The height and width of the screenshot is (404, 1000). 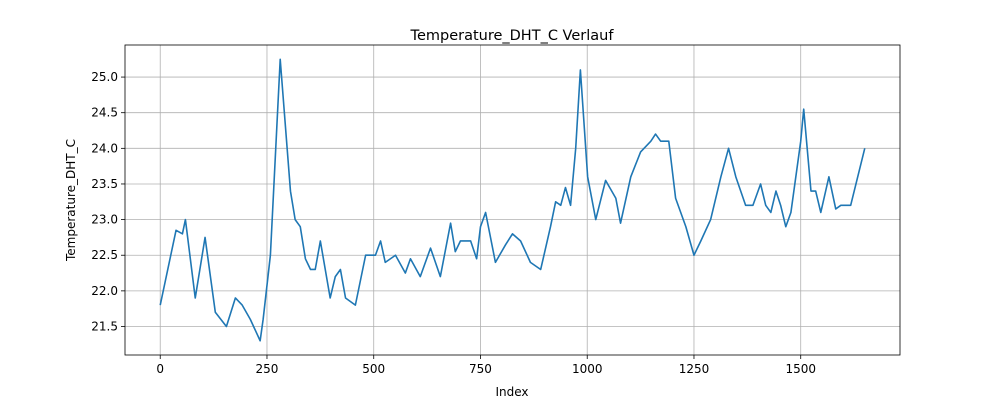 I want to click on x-tick-label: 1250, so click(x=694, y=369).